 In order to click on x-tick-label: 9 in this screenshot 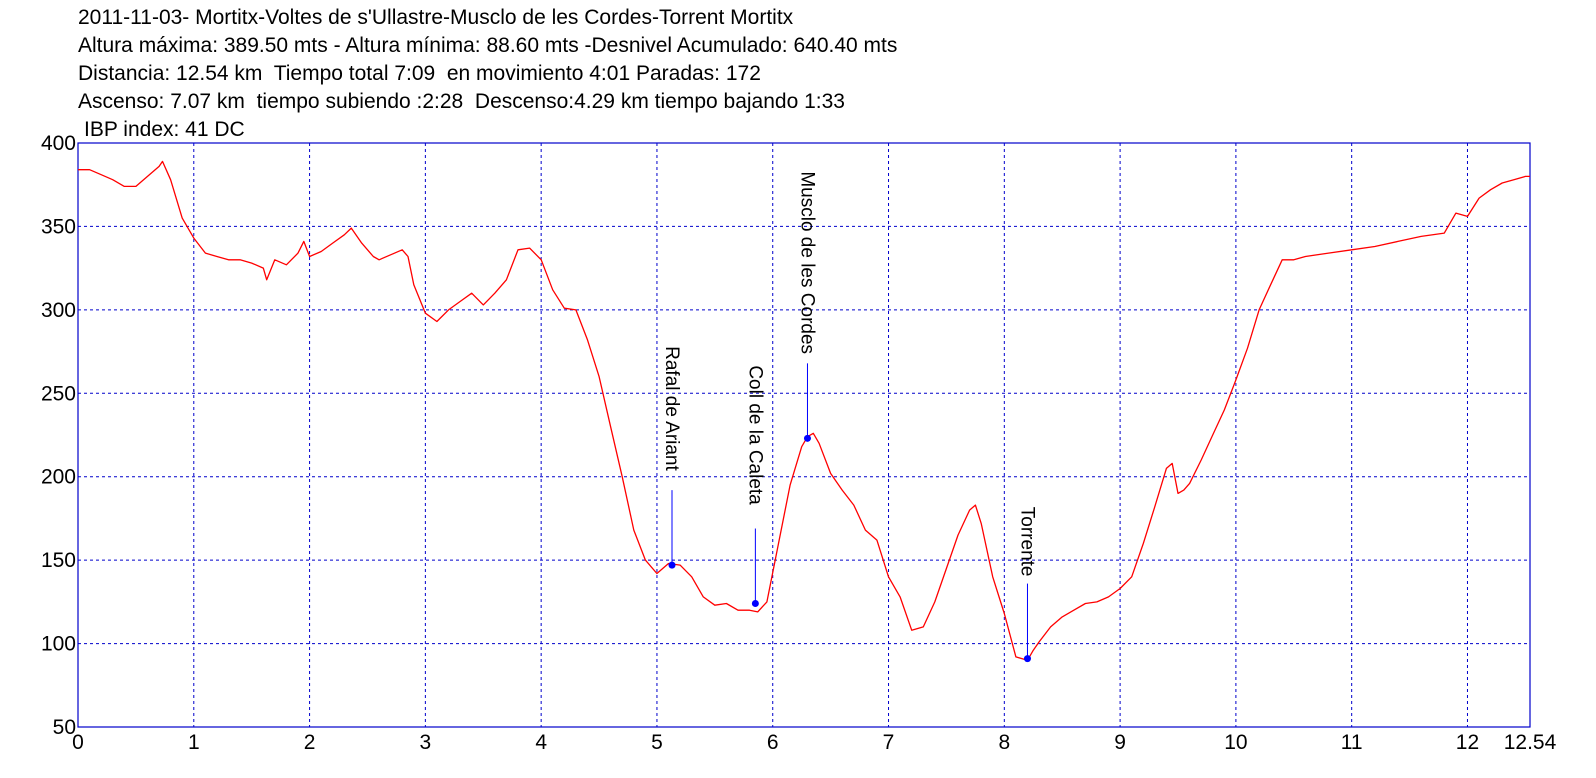, I will do `click(1120, 742)`.